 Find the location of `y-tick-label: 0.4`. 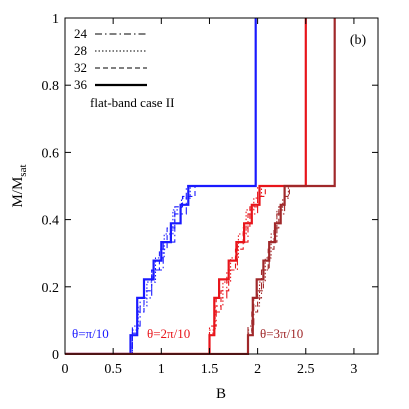

y-tick-label: 0.4 is located at coordinates (51, 221).